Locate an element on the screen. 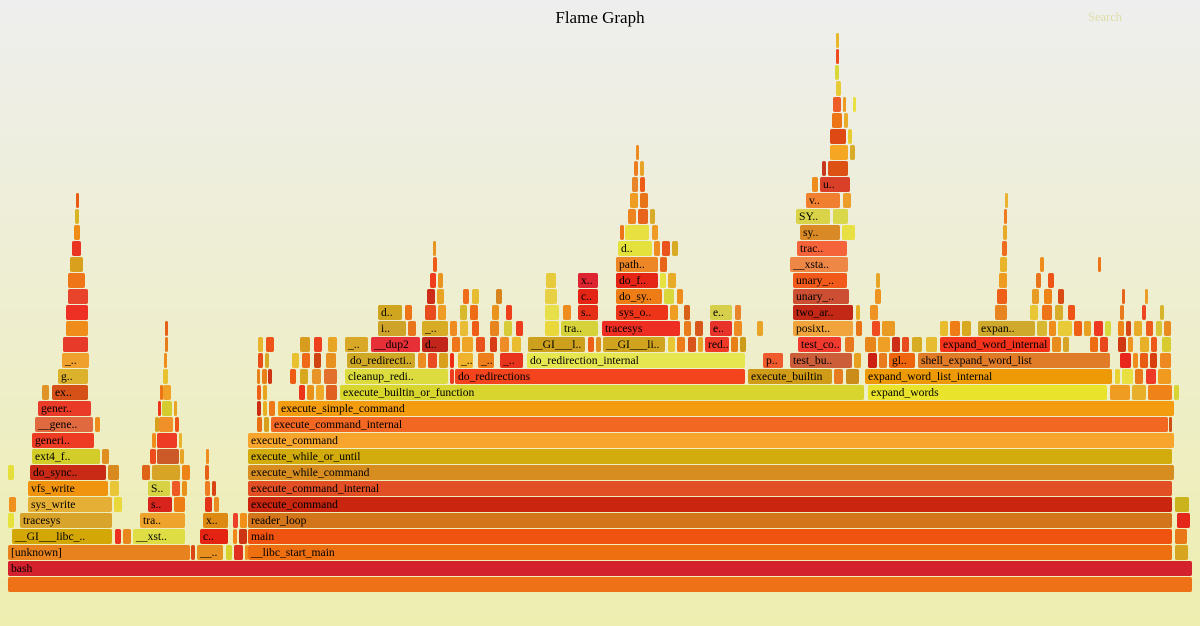 The width and height of the screenshot is (1200, 626). flame-frame-SY: SY.. is located at coordinates (813, 216).